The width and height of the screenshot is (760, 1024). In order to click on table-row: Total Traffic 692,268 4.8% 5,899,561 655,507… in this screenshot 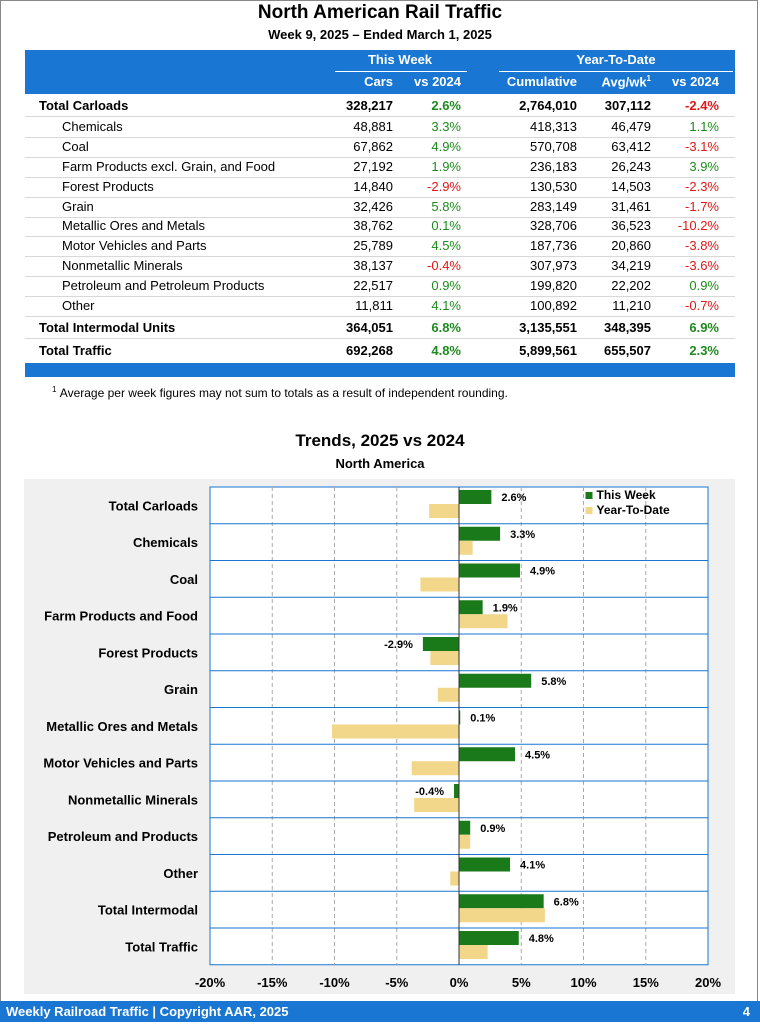, I will do `click(380, 351)`.